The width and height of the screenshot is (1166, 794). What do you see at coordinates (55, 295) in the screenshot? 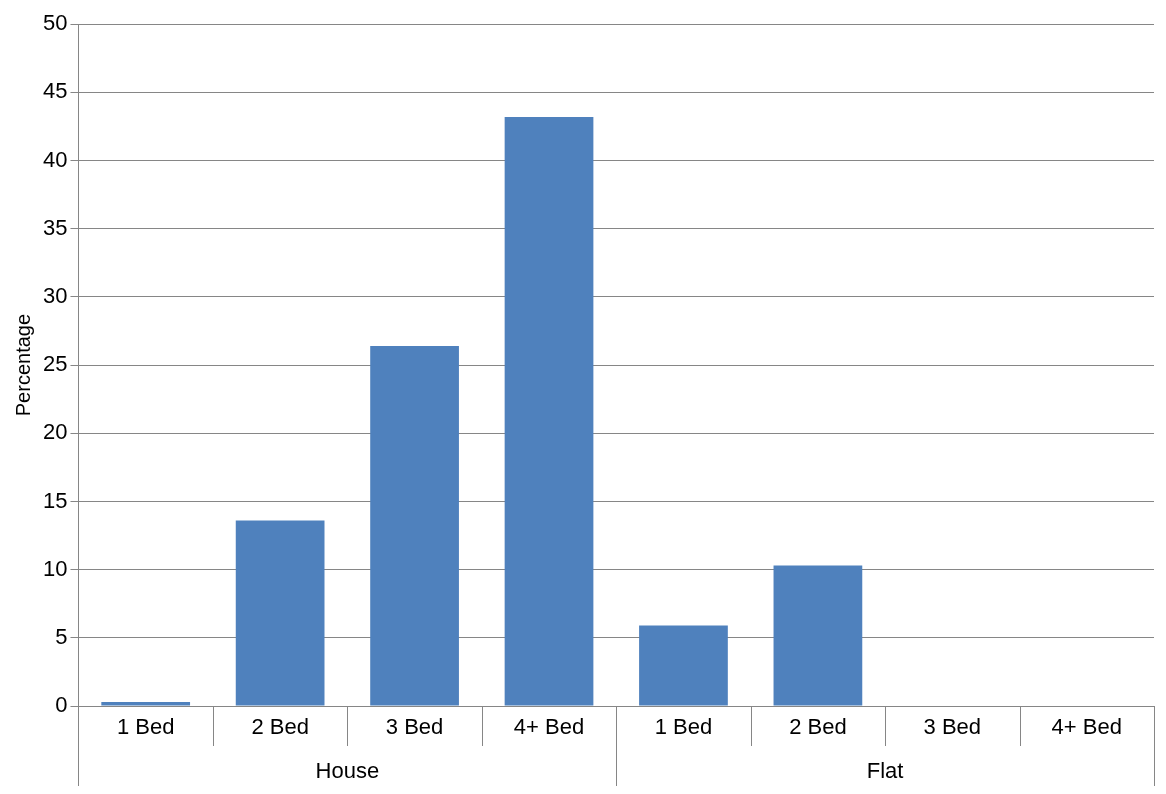
I see `y-tick-label: 30` at bounding box center [55, 295].